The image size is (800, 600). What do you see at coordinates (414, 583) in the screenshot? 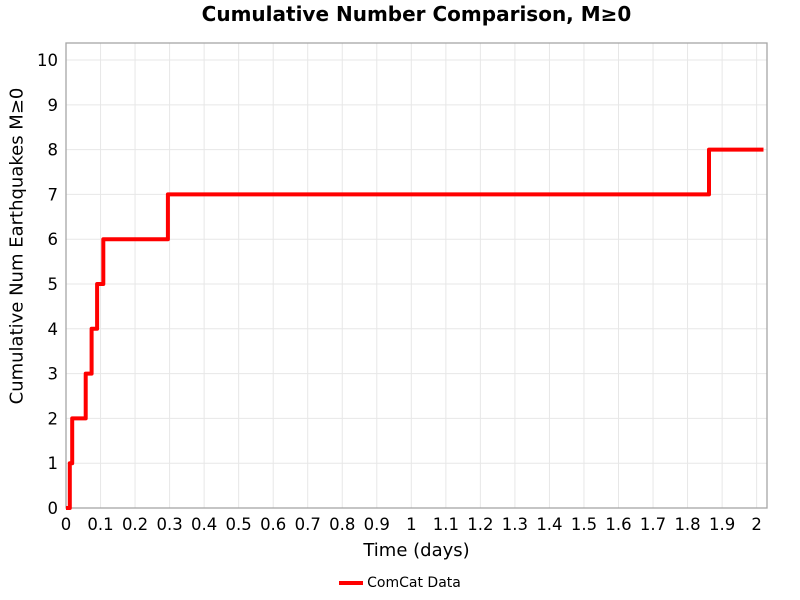
I see `legend-label: ComCat Data` at bounding box center [414, 583].